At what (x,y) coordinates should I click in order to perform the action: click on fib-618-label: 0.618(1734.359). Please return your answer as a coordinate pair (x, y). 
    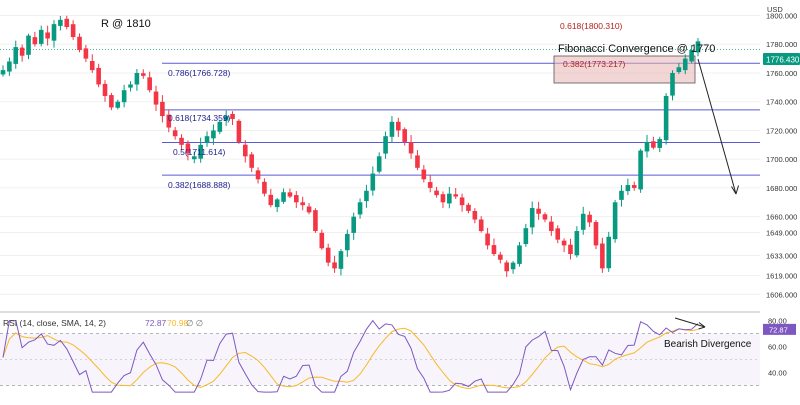
    Looking at the image, I should click on (199, 118).